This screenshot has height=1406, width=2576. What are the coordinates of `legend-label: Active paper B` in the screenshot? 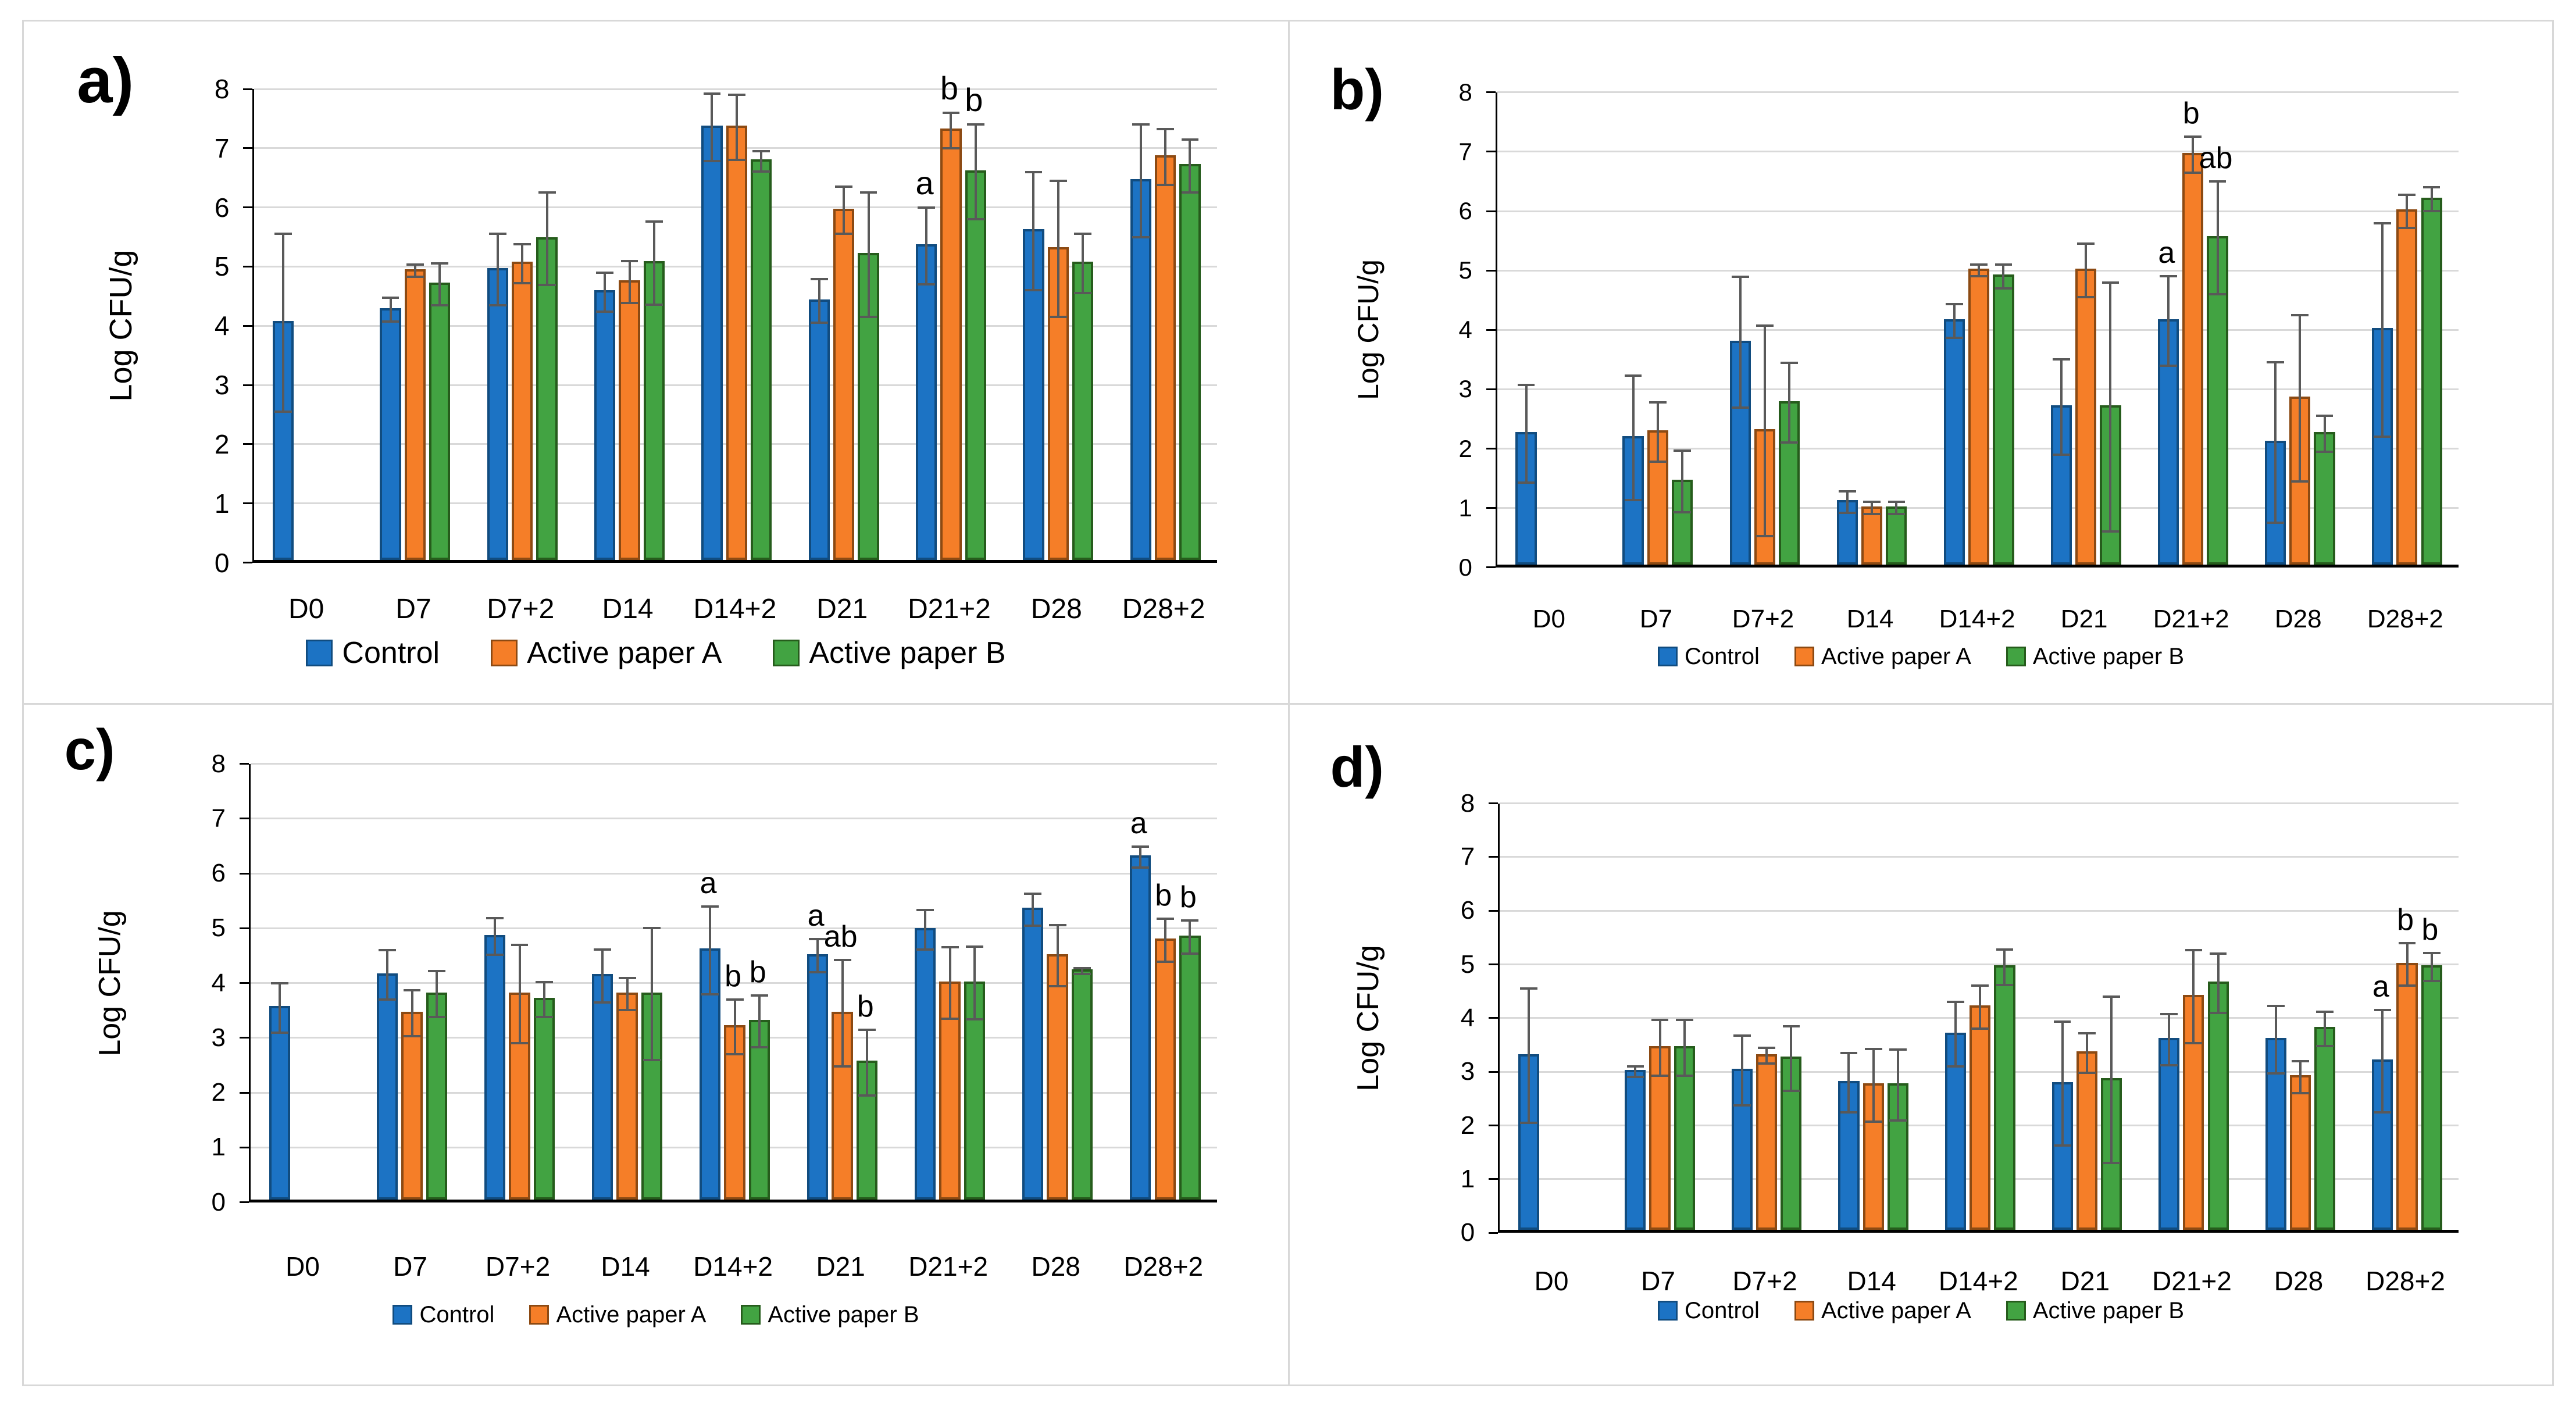 It's located at (2109, 656).